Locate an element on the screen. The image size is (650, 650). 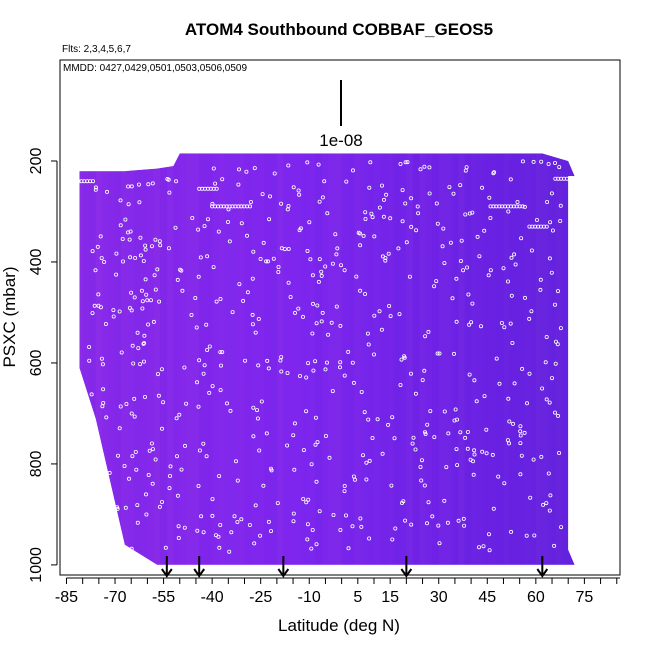
y-tick-label: 800 is located at coordinates (36, 463).